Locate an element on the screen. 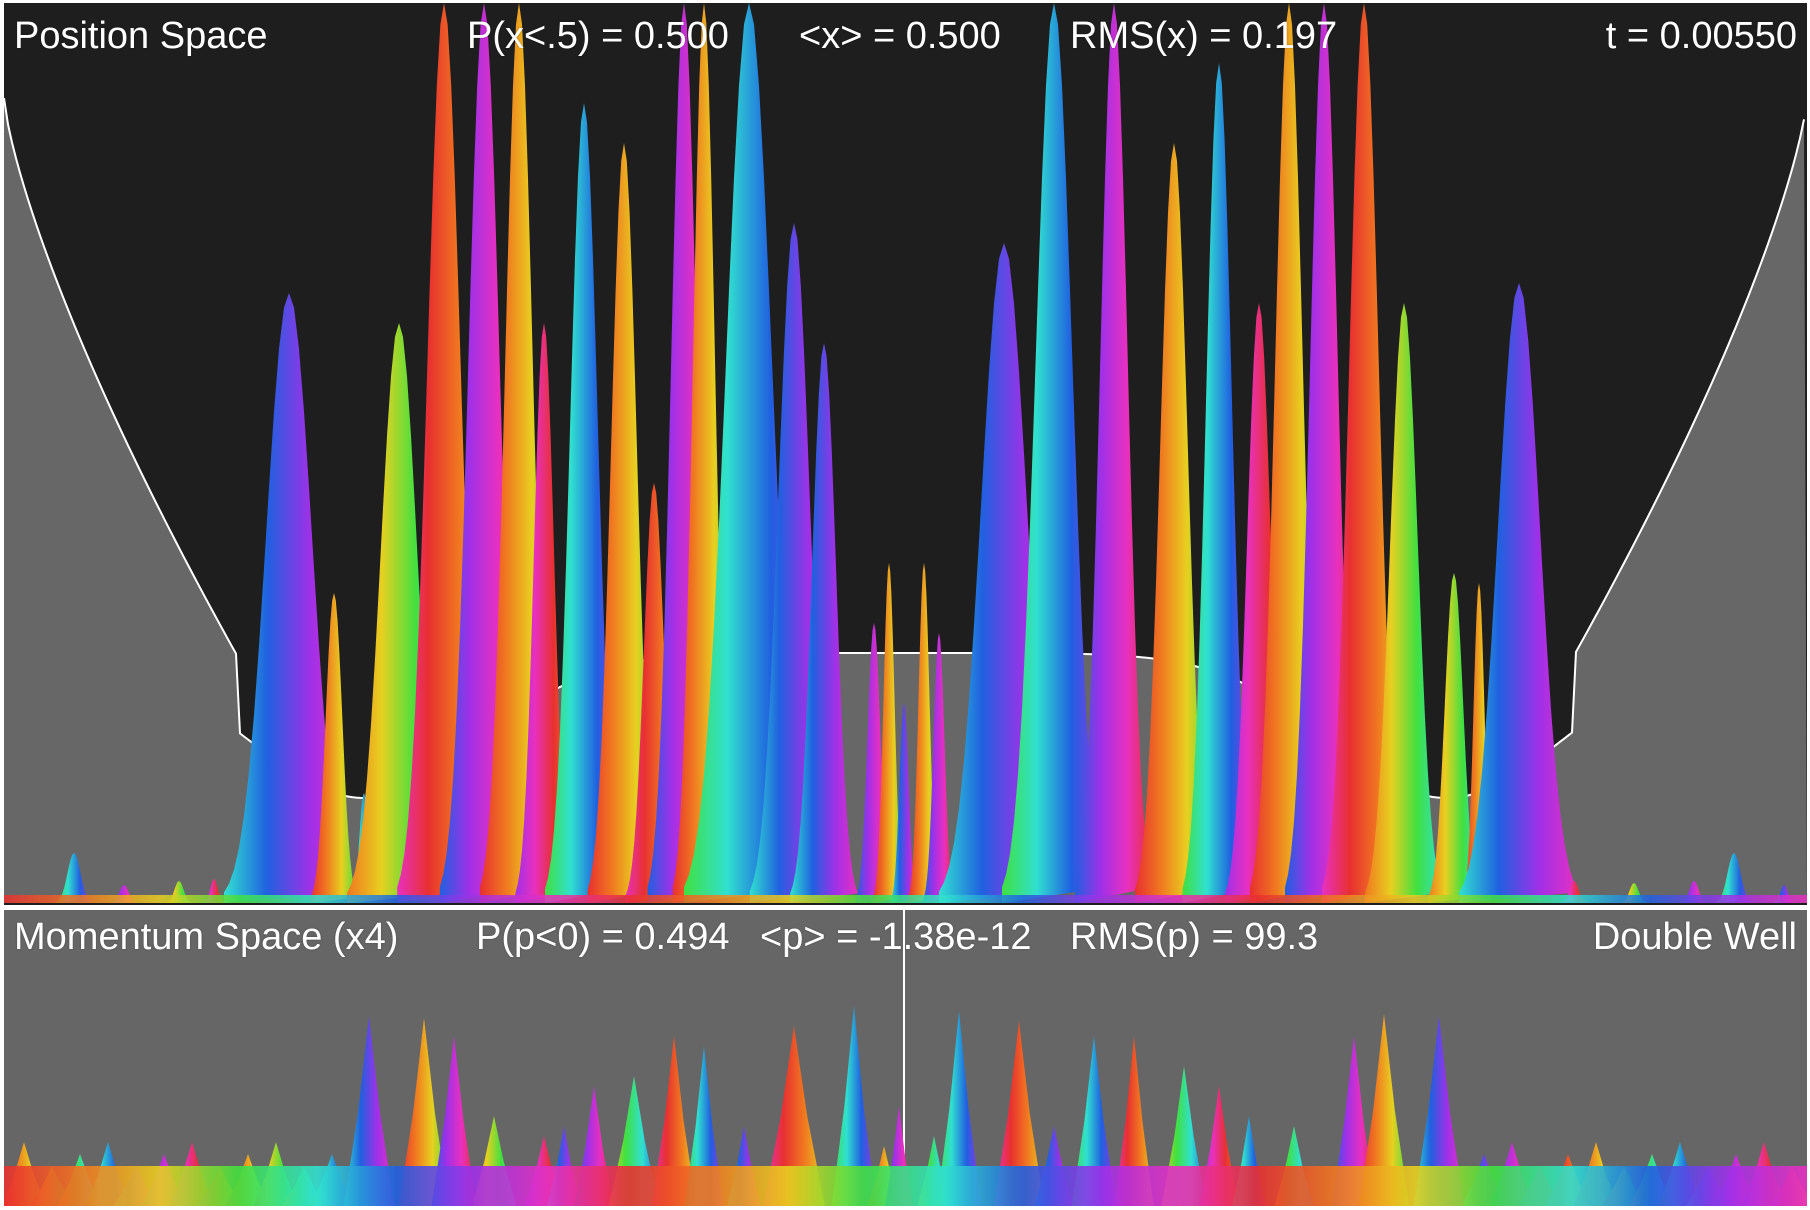 The height and width of the screenshot is (1210, 1810). position-space-title: Position Space is located at coordinates (141, 36).